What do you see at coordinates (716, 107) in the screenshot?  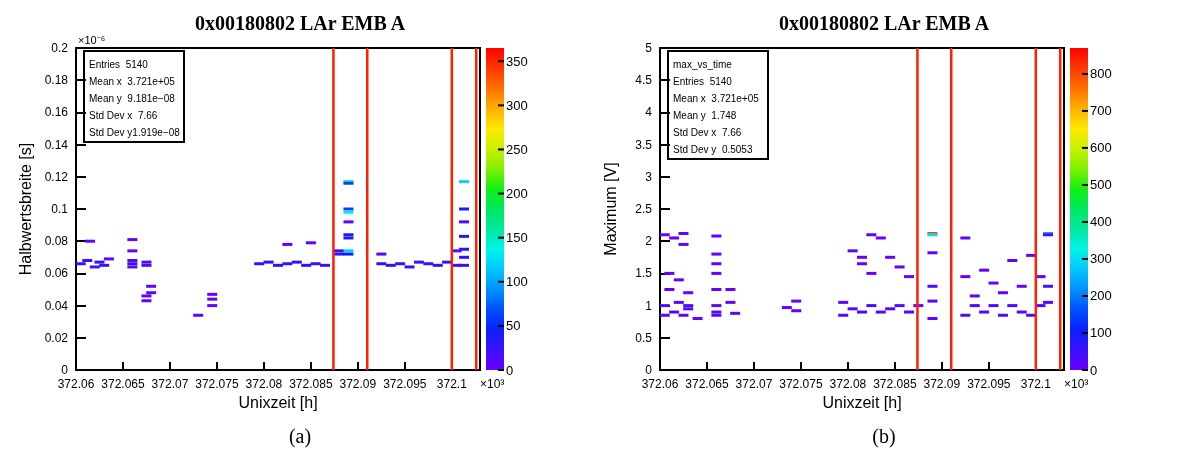 I see `annotation: max_vs_time Entries 5140 Mean x 3.721e+05 Mean y 1.748 Std Dev x 7.66 Std Dev y 0.5053` at bounding box center [716, 107].